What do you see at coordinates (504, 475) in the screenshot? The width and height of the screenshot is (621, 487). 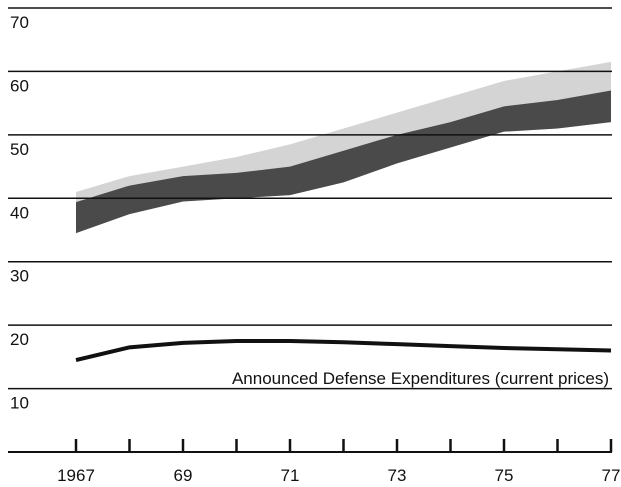 I see `x-tick-label: 75` at bounding box center [504, 475].